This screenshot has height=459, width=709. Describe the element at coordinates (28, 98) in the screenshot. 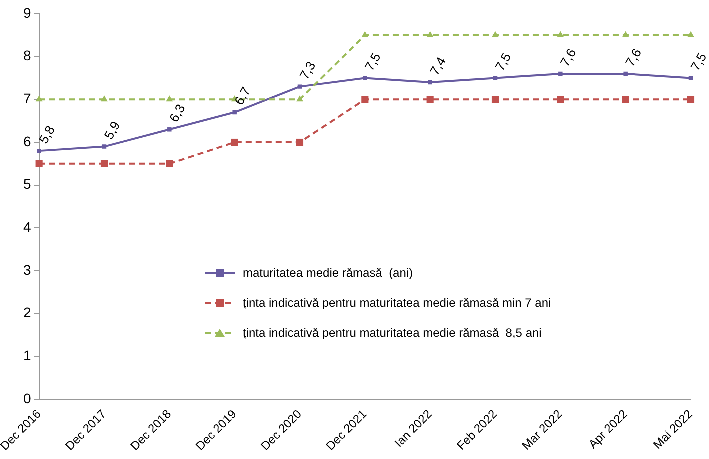

I see `y-tick-label: 7` at that location.